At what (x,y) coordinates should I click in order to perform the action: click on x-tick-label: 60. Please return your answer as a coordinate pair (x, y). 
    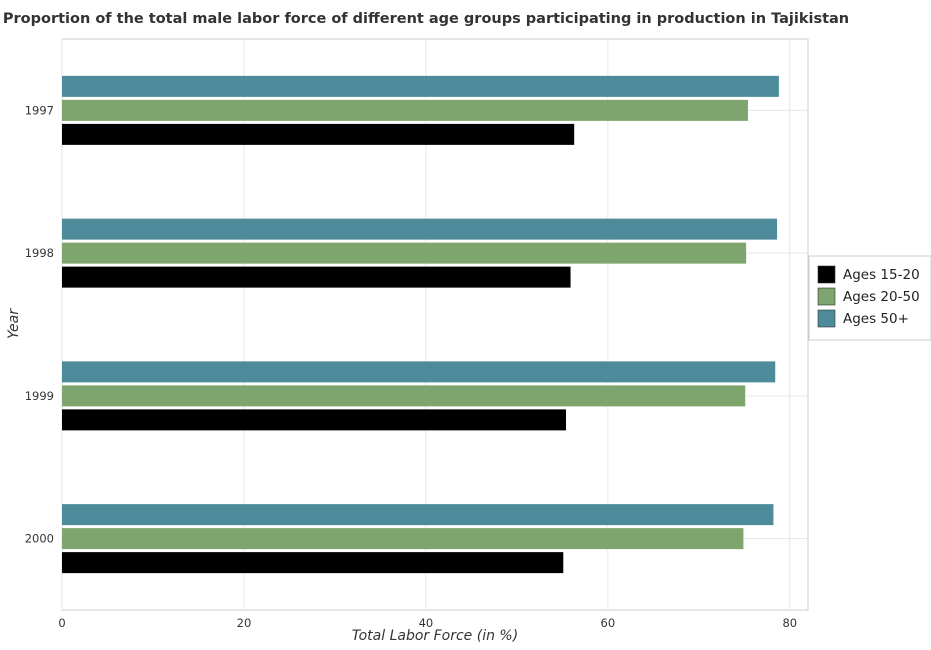
    Looking at the image, I should click on (608, 623).